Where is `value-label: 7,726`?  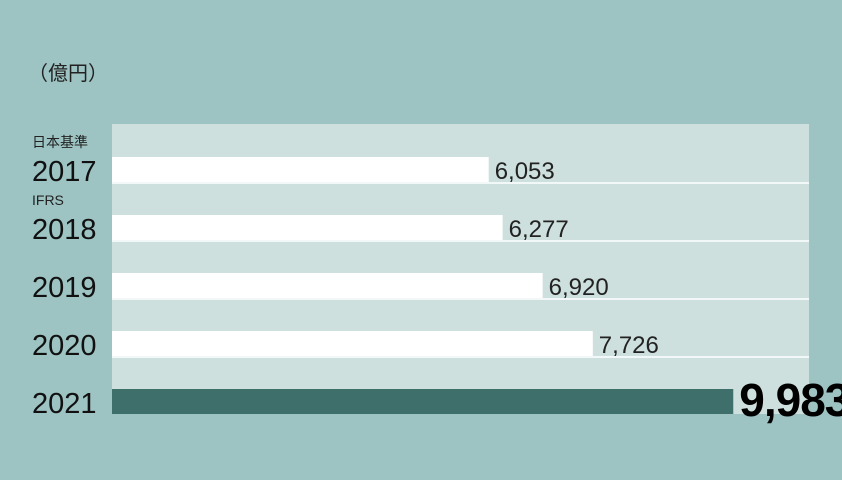
value-label: 7,726 is located at coordinates (629, 345).